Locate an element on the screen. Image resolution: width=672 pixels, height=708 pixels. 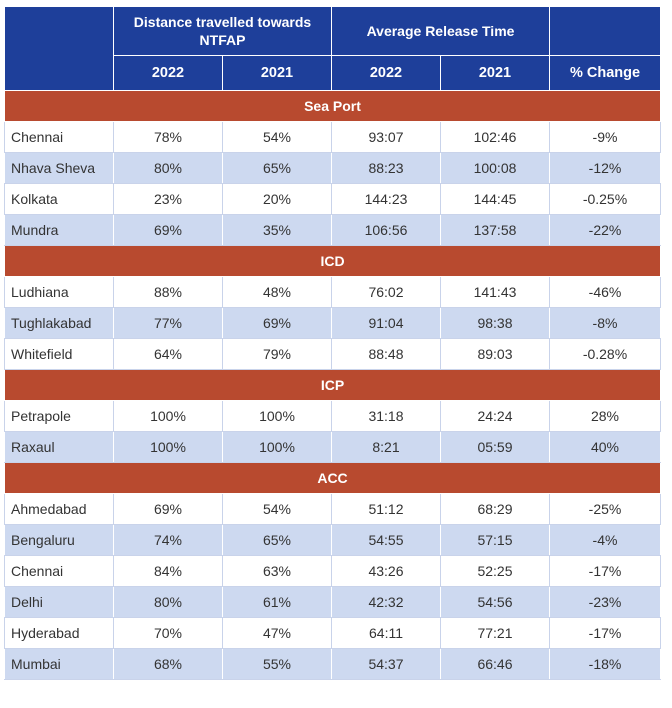
header-release-time-group: Average Release Time is located at coordinates (440, 31).